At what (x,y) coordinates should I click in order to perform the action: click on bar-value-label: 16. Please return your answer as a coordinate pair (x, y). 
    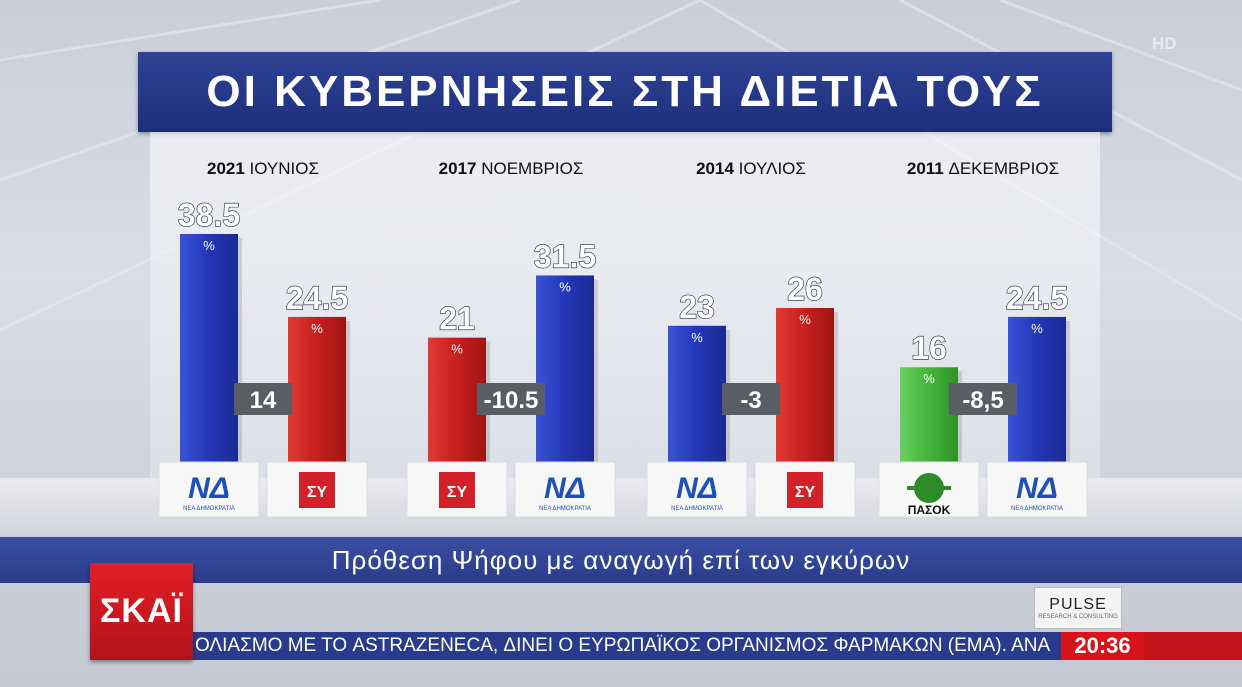
    Looking at the image, I should click on (929, 348).